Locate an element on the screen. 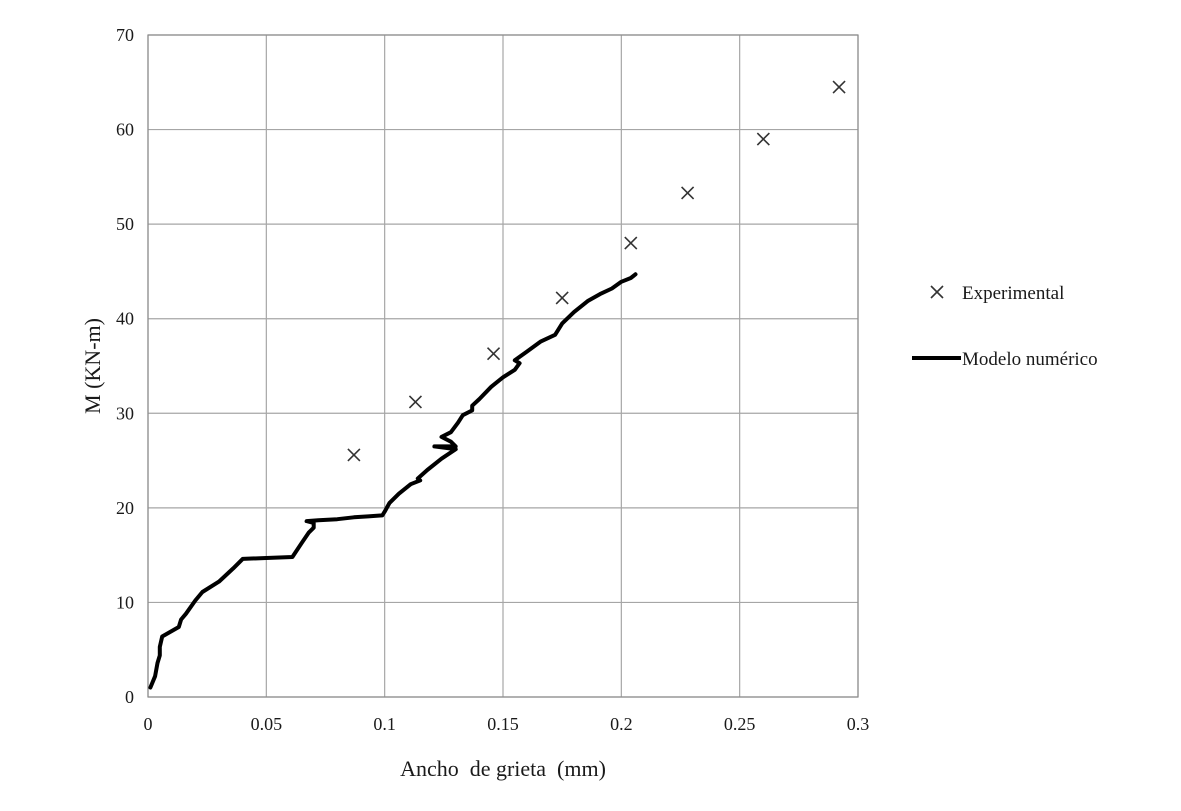 The width and height of the screenshot is (1181, 811). x-tick-label: 0 is located at coordinates (148, 724).